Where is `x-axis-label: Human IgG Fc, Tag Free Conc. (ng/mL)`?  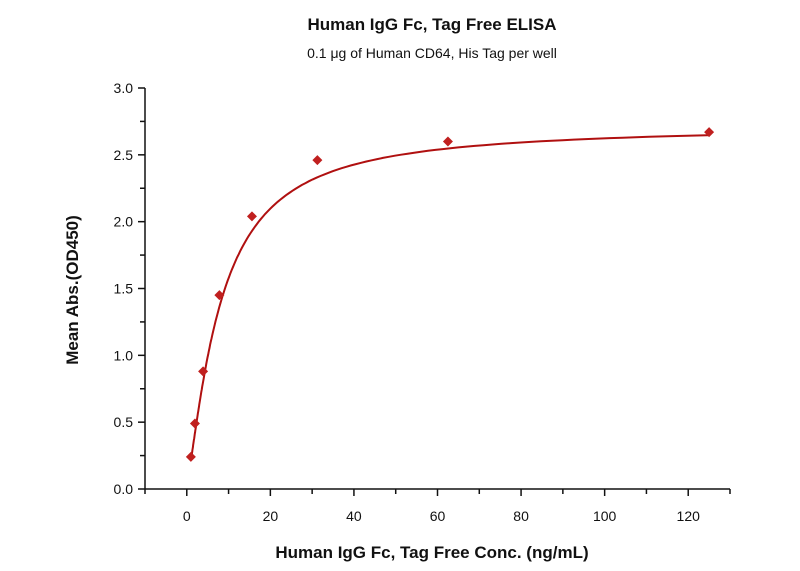
x-axis-label: Human IgG Fc, Tag Free Conc. (ng/mL) is located at coordinates (431, 552).